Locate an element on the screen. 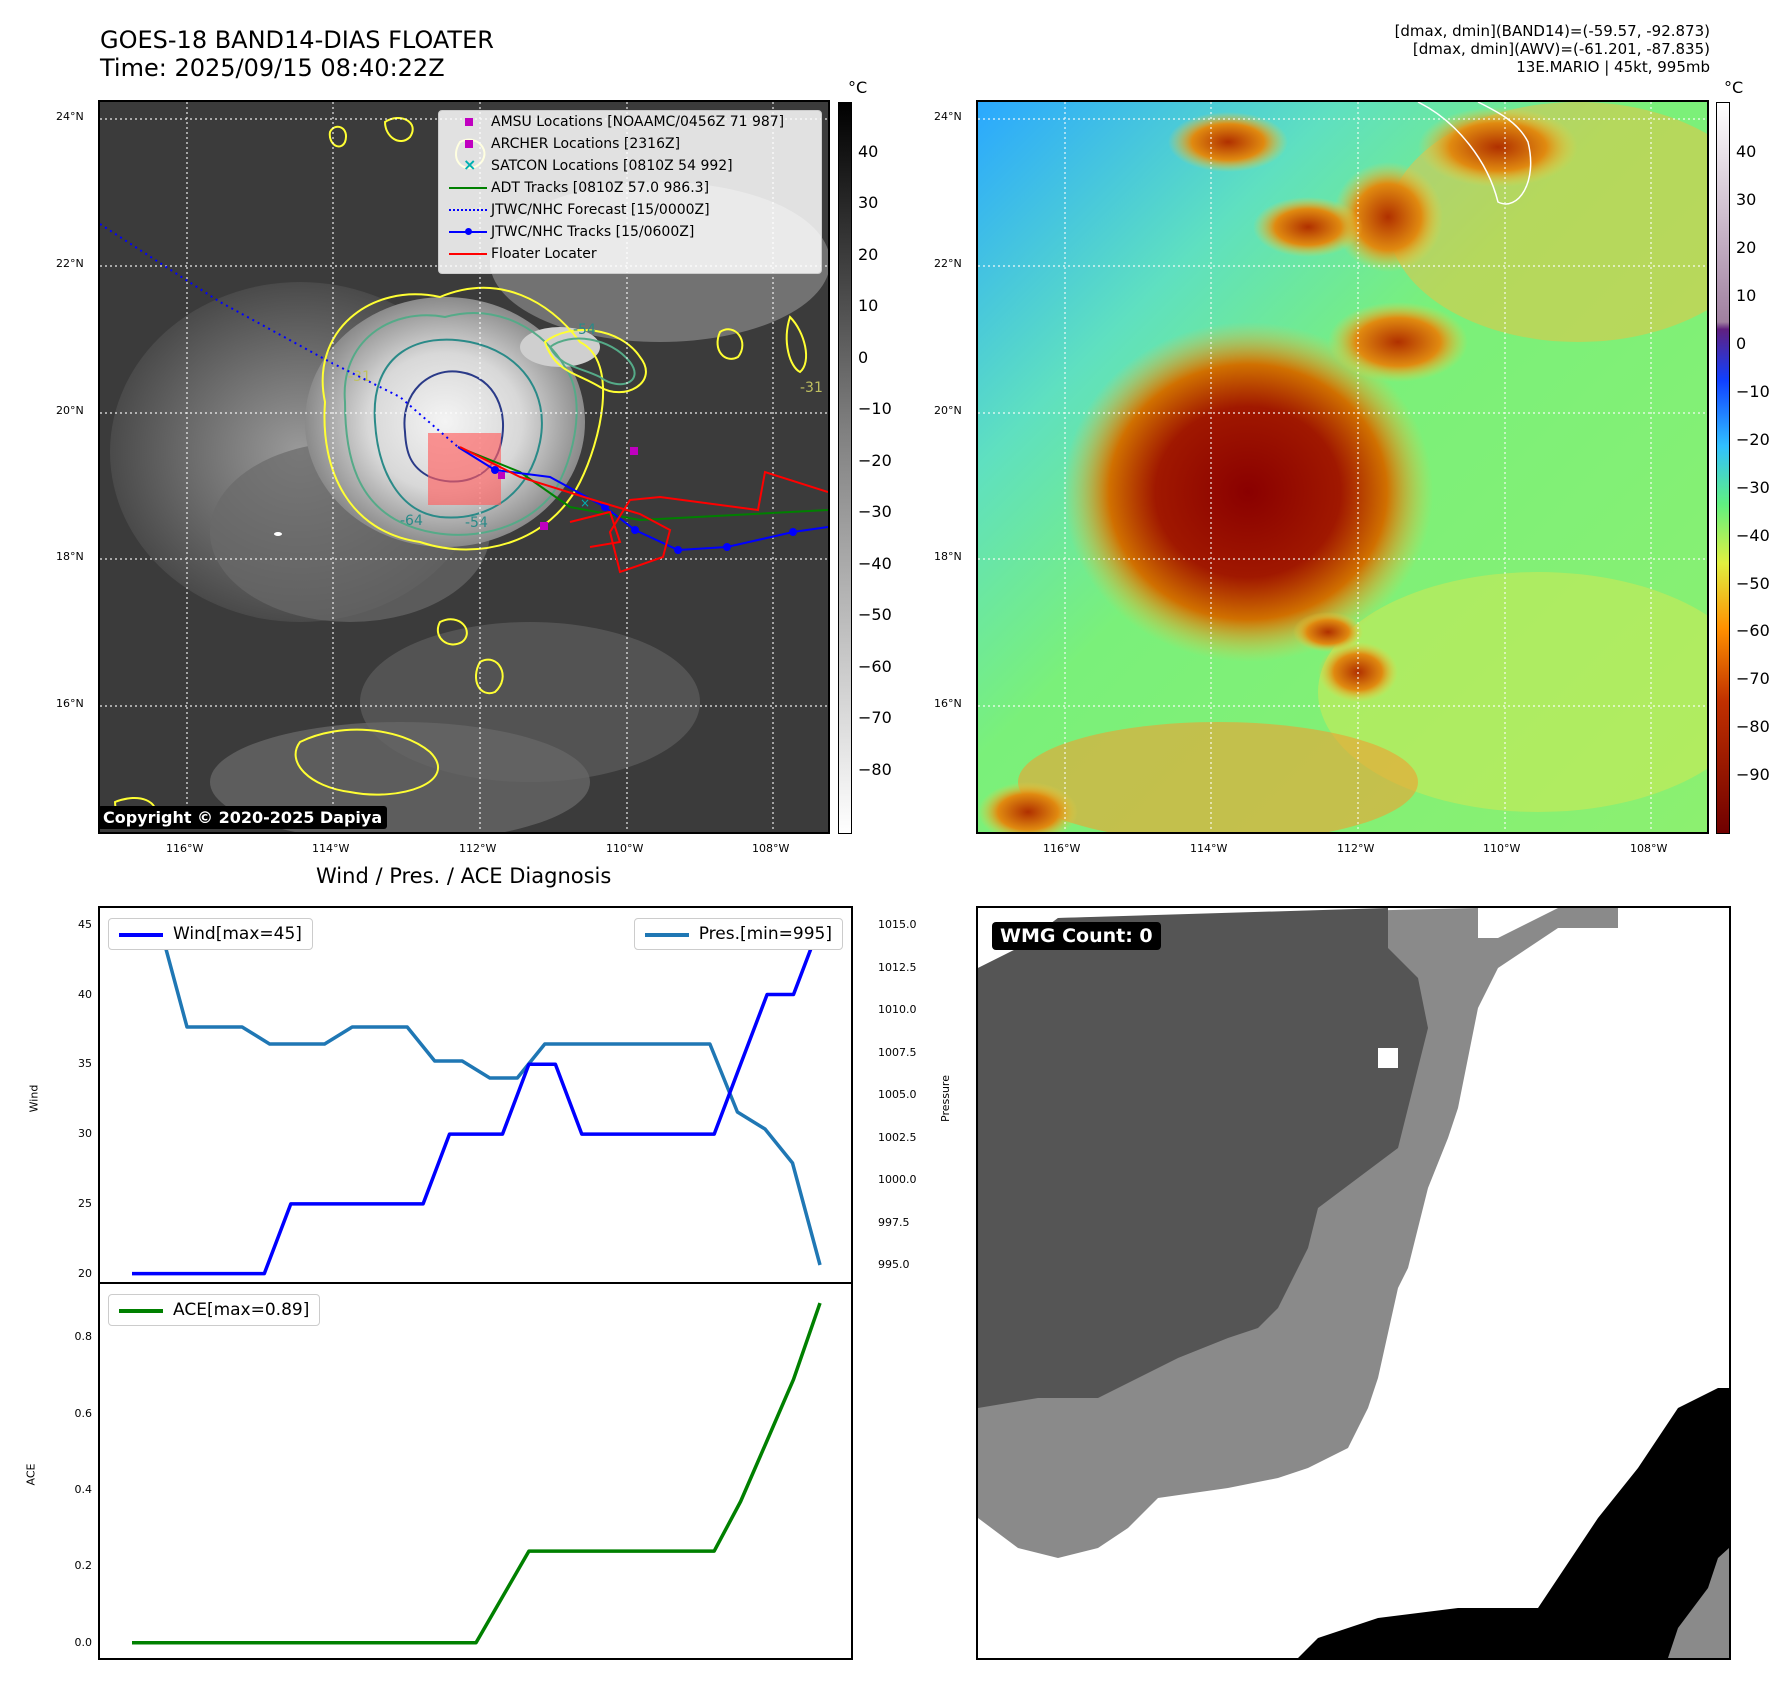  axis-tick-label: 20 is located at coordinates (85, 1273).